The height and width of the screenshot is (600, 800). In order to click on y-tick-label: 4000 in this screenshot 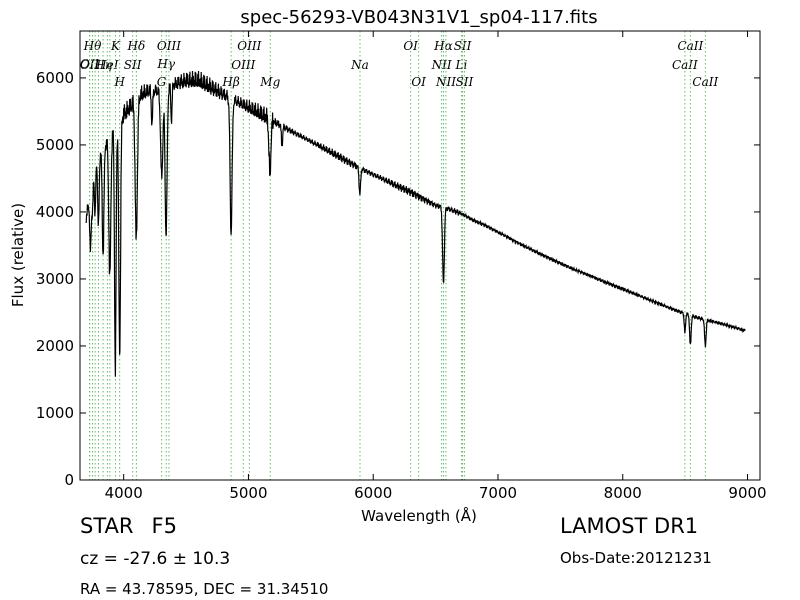, I will do `click(55, 212)`.